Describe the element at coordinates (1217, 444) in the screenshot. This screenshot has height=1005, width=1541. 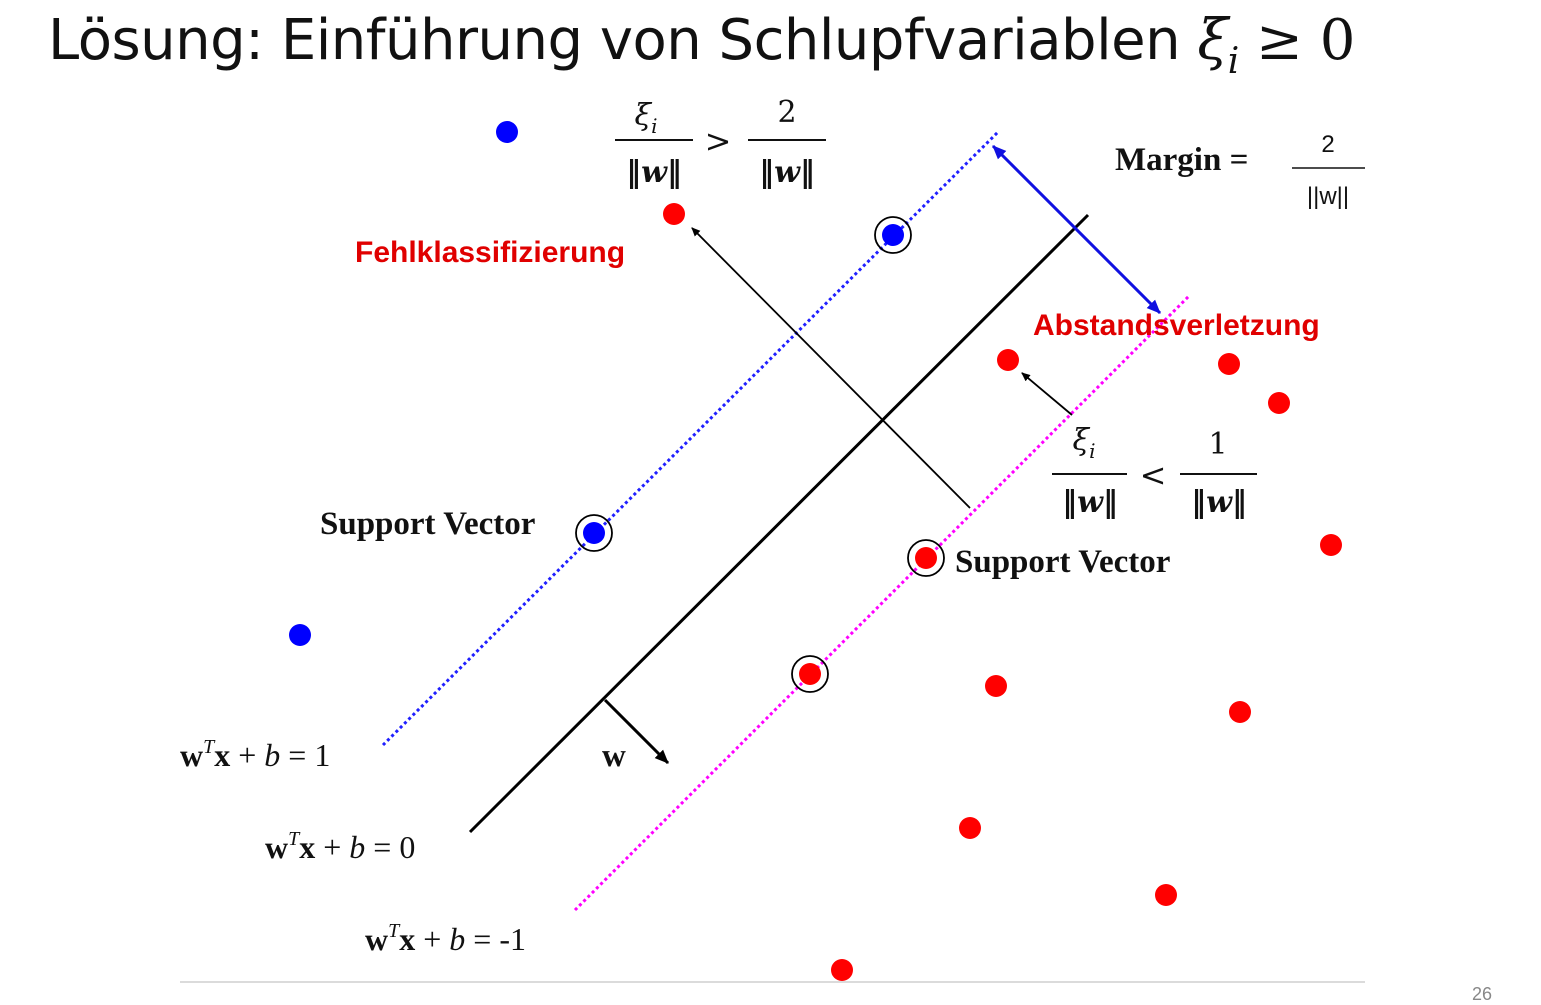
I see `formula-numerator-right: 1` at that location.